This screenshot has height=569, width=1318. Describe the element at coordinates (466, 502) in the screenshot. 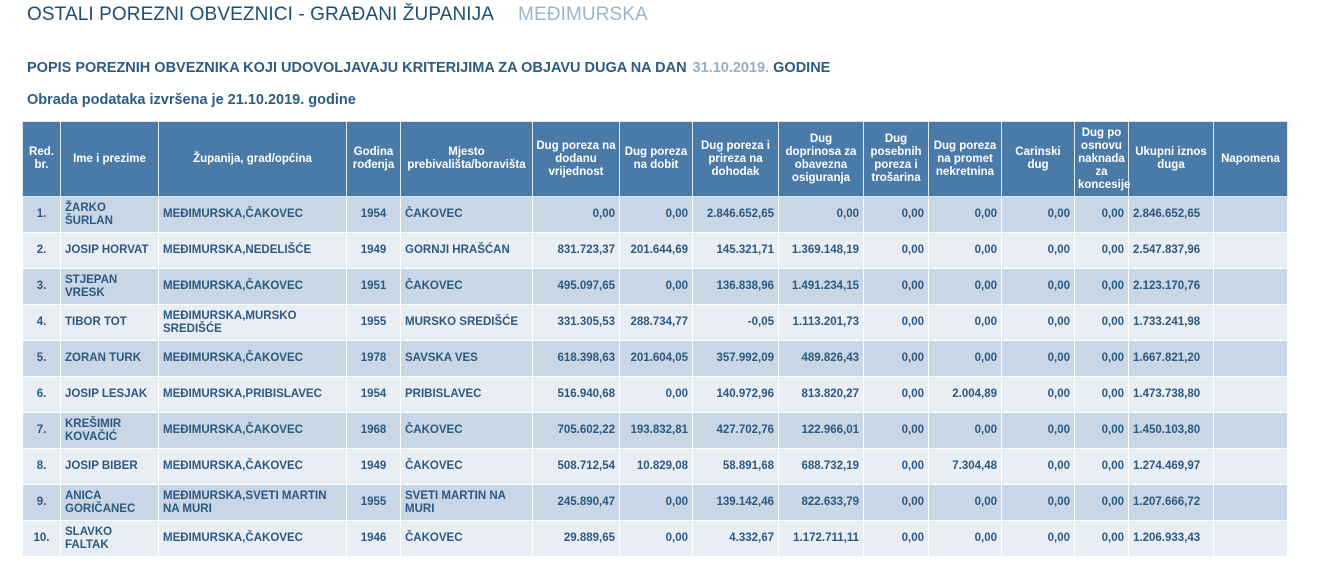

I see `cell-residence: SVETI MARTIN NA MURI` at that location.